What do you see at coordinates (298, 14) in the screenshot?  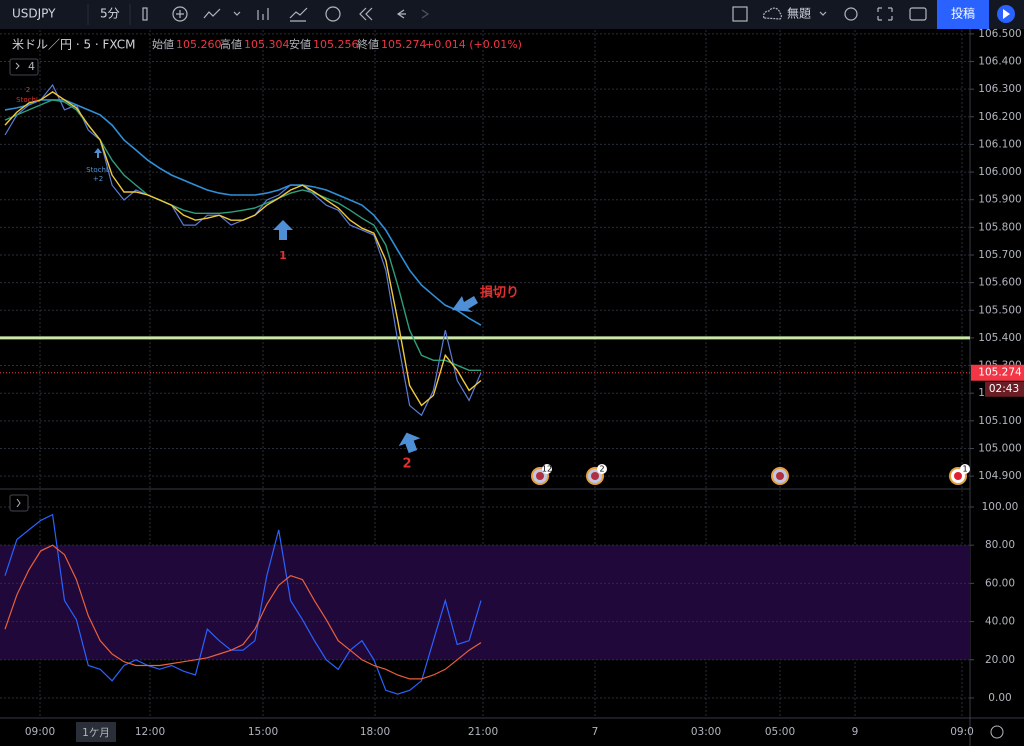 I see `compare-icon` at bounding box center [298, 14].